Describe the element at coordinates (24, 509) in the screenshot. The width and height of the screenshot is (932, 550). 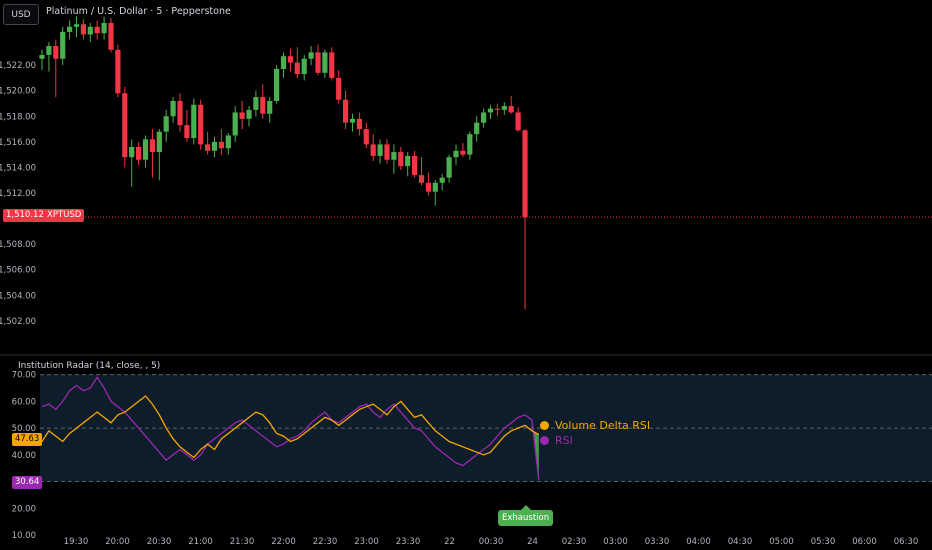
I see `indicator-tick-label: 20.00` at that location.